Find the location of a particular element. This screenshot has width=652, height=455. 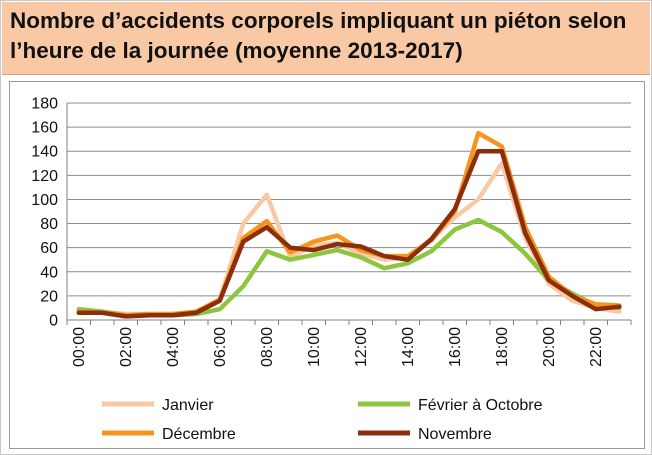

y-tick-label: 0 is located at coordinates (53, 321).